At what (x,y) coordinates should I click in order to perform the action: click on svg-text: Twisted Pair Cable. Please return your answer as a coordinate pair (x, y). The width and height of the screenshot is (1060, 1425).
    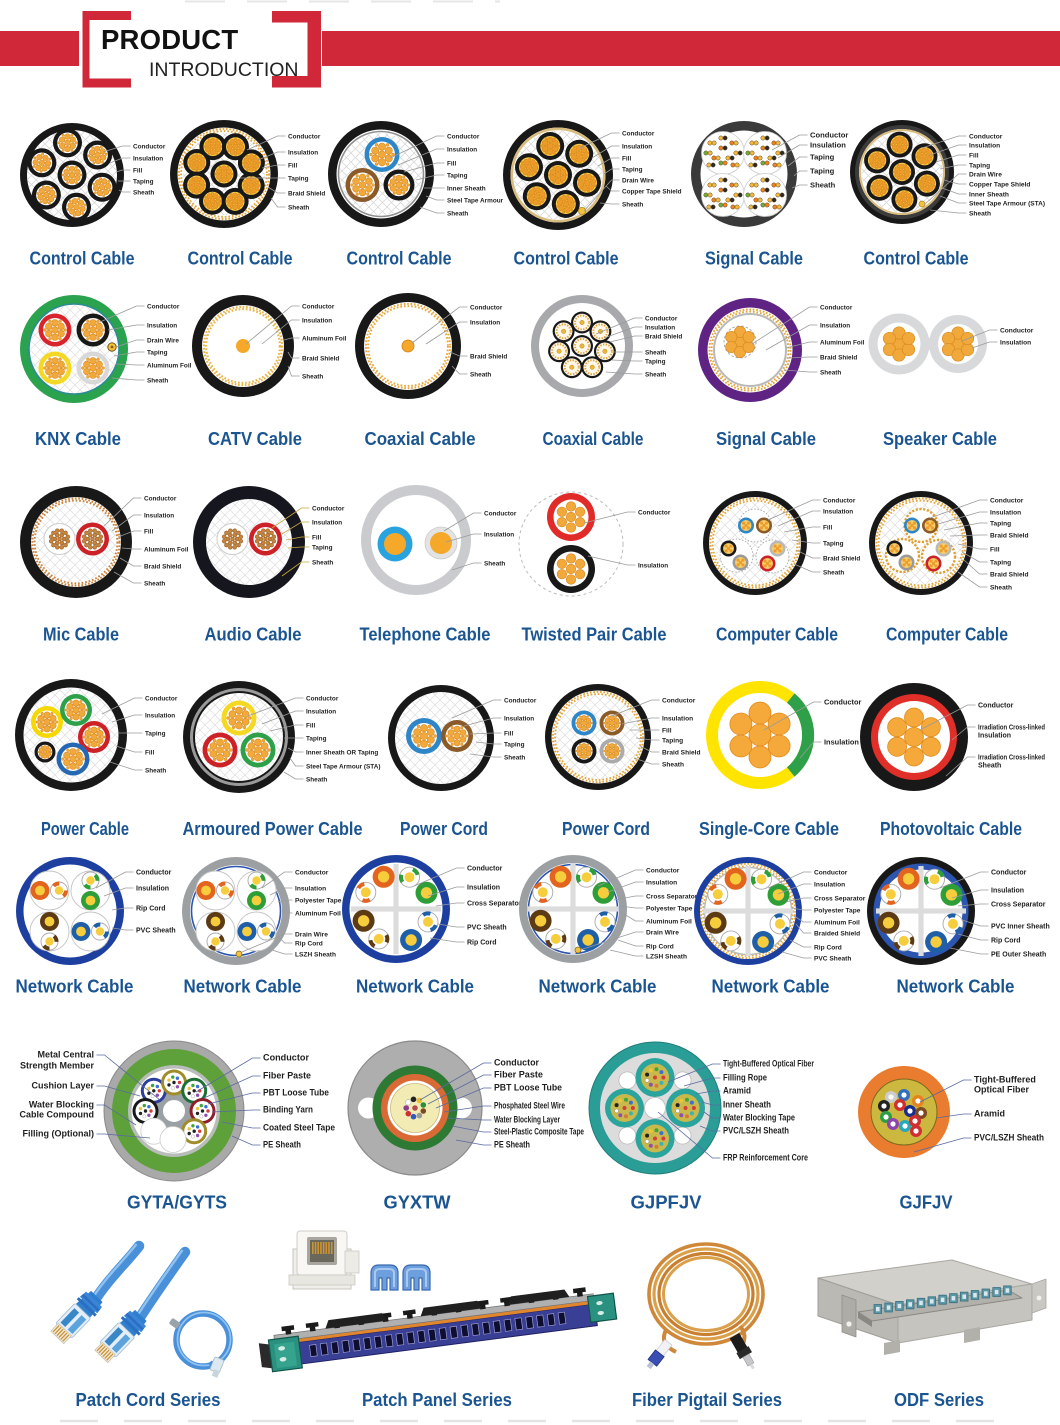
    Looking at the image, I should click on (594, 634).